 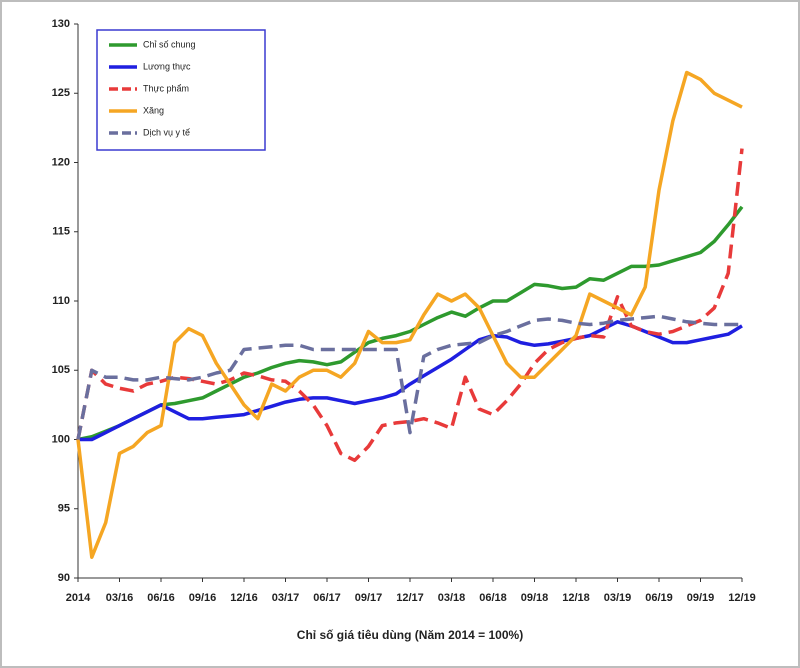 I want to click on x-tick-label: 12/16, so click(x=244, y=598).